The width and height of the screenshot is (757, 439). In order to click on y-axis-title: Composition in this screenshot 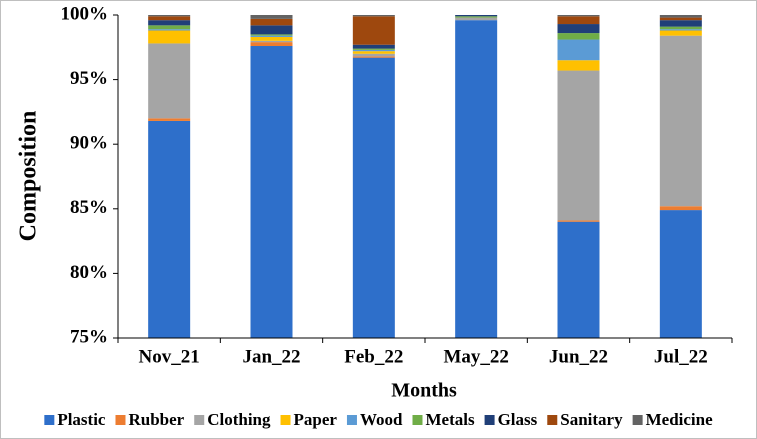, I will do `click(29, 176)`.